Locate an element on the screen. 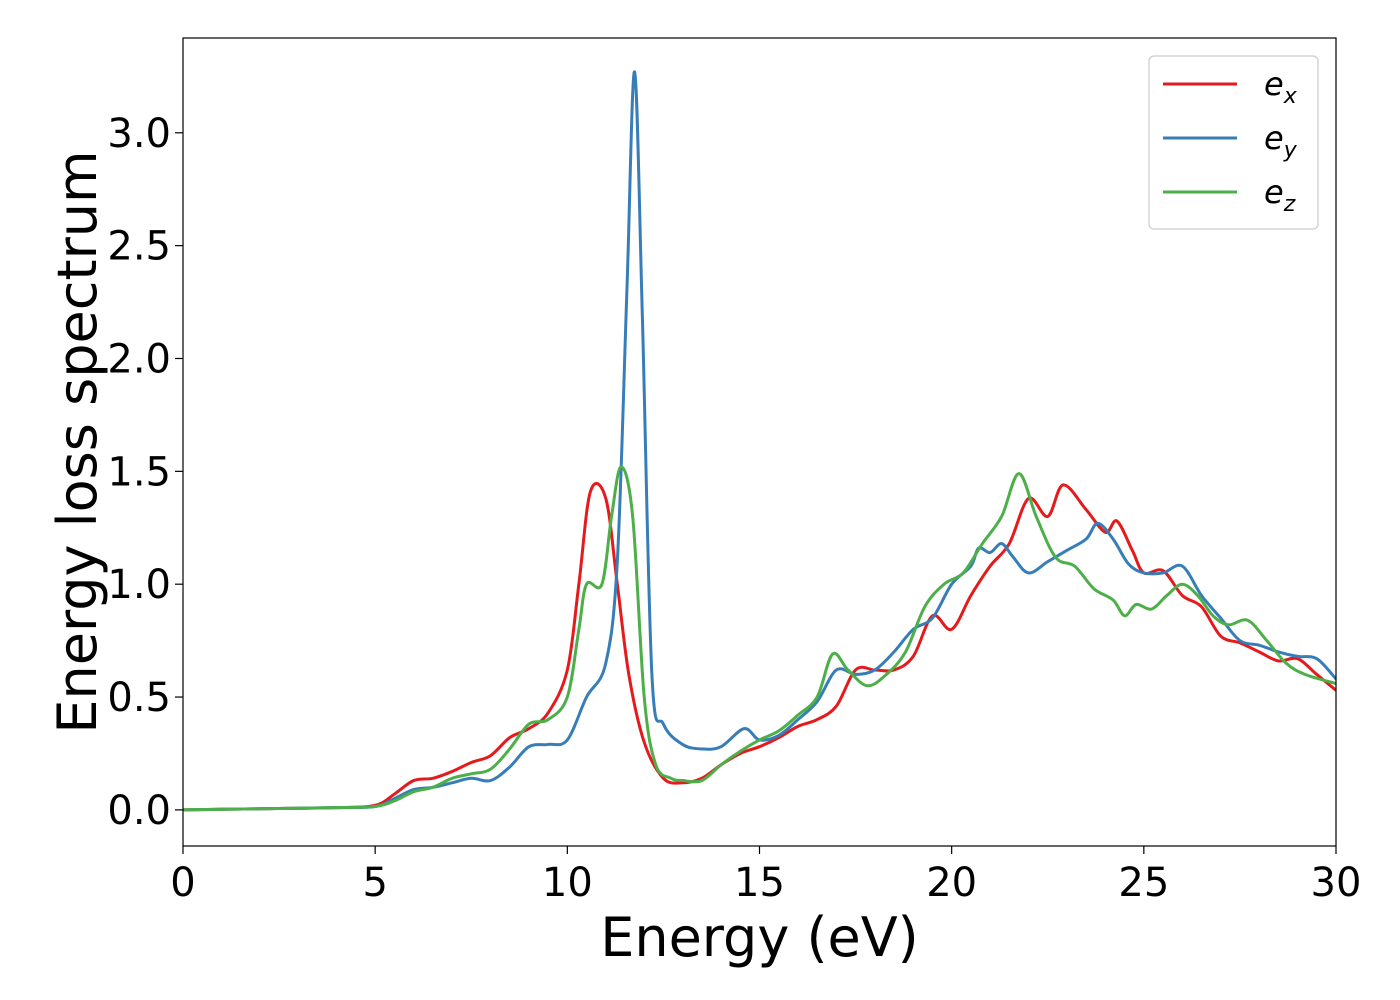  y-tick-label: 1.0 is located at coordinates (139, 585).